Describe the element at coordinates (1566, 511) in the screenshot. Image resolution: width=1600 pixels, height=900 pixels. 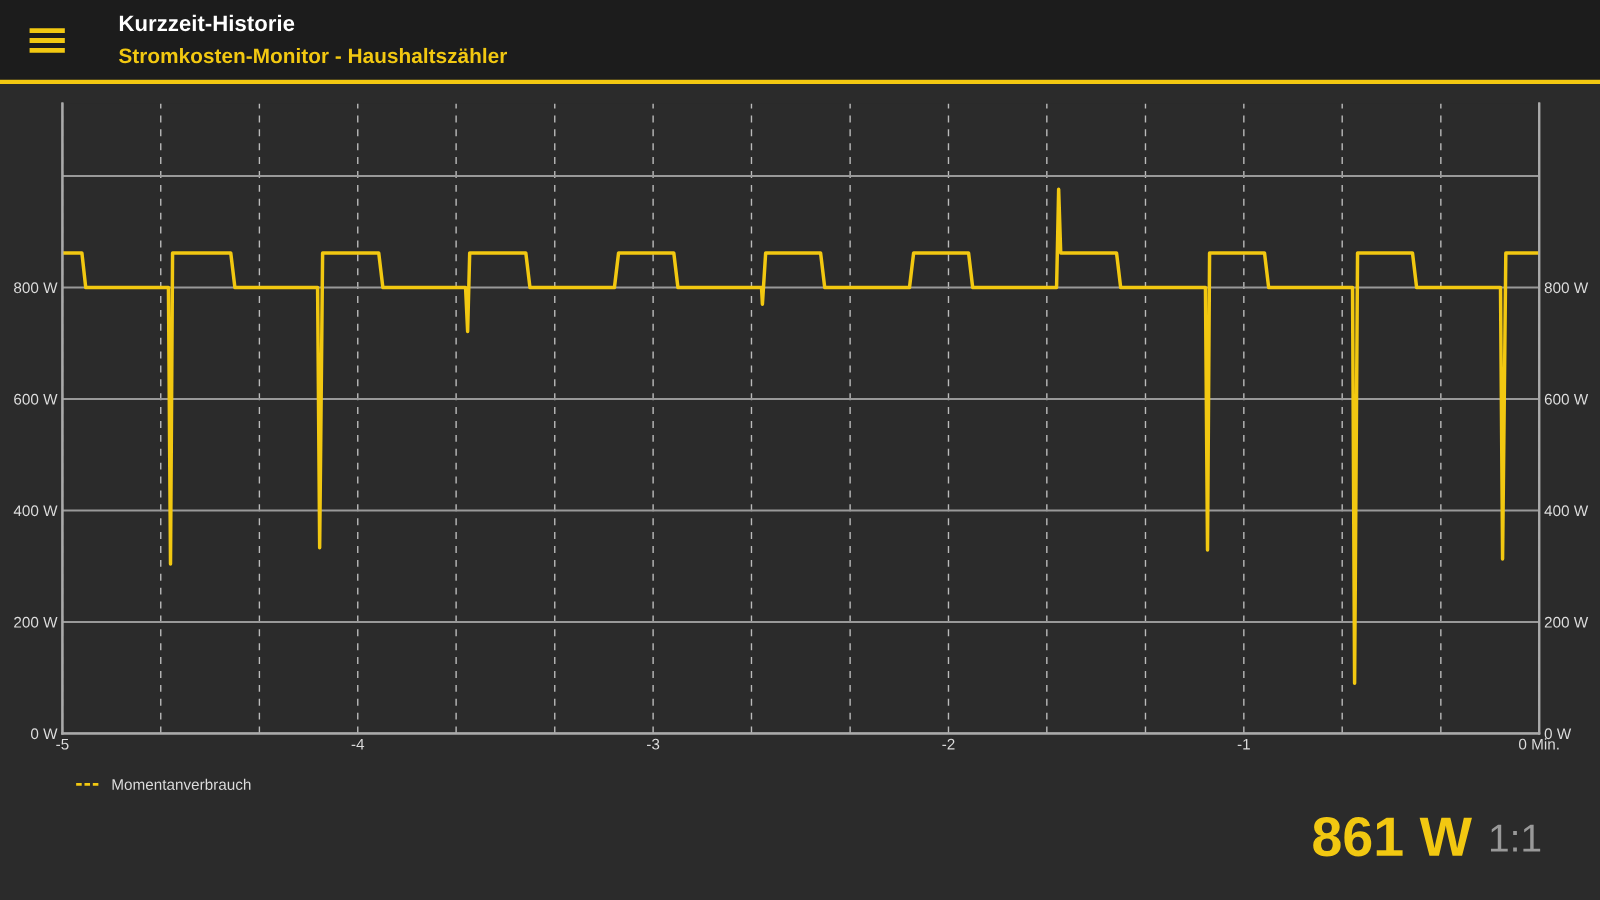
I see `y2-tick-label: 400 W` at that location.